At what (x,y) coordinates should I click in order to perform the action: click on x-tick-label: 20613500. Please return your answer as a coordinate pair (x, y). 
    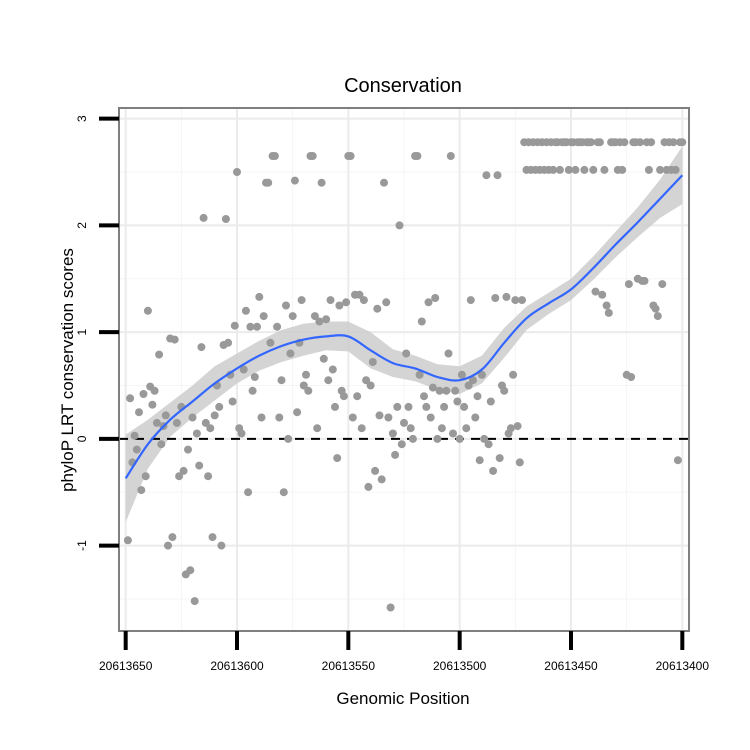
    Looking at the image, I should click on (460, 666).